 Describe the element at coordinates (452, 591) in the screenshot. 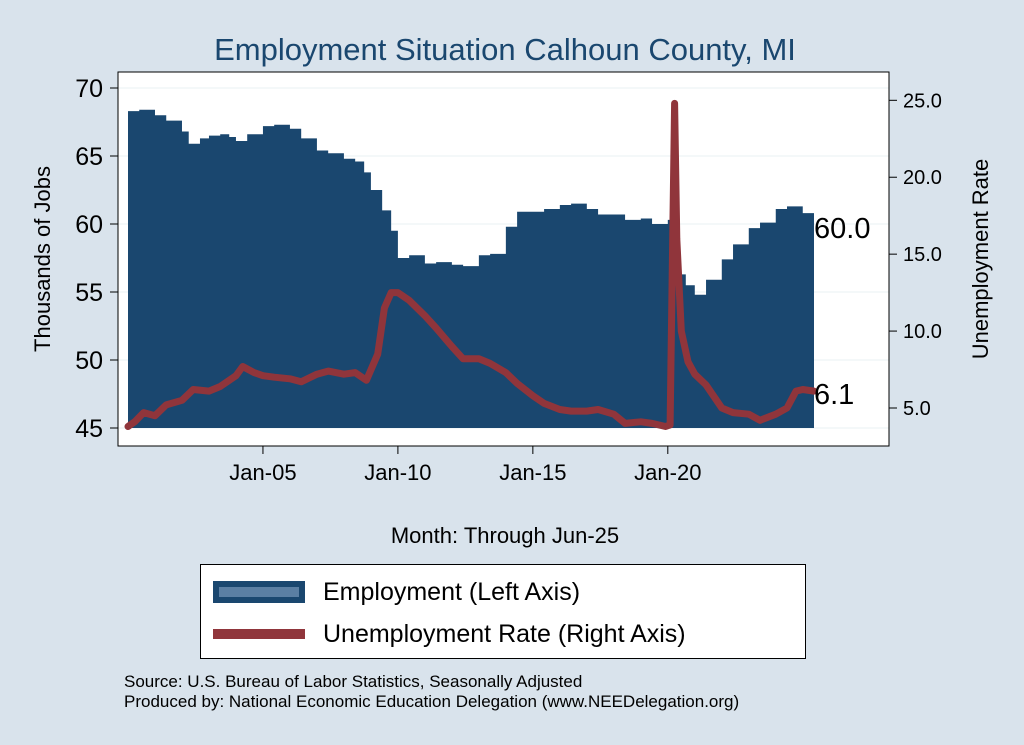

I see `legend-label-employment: Employment (Left Axis)` at that location.